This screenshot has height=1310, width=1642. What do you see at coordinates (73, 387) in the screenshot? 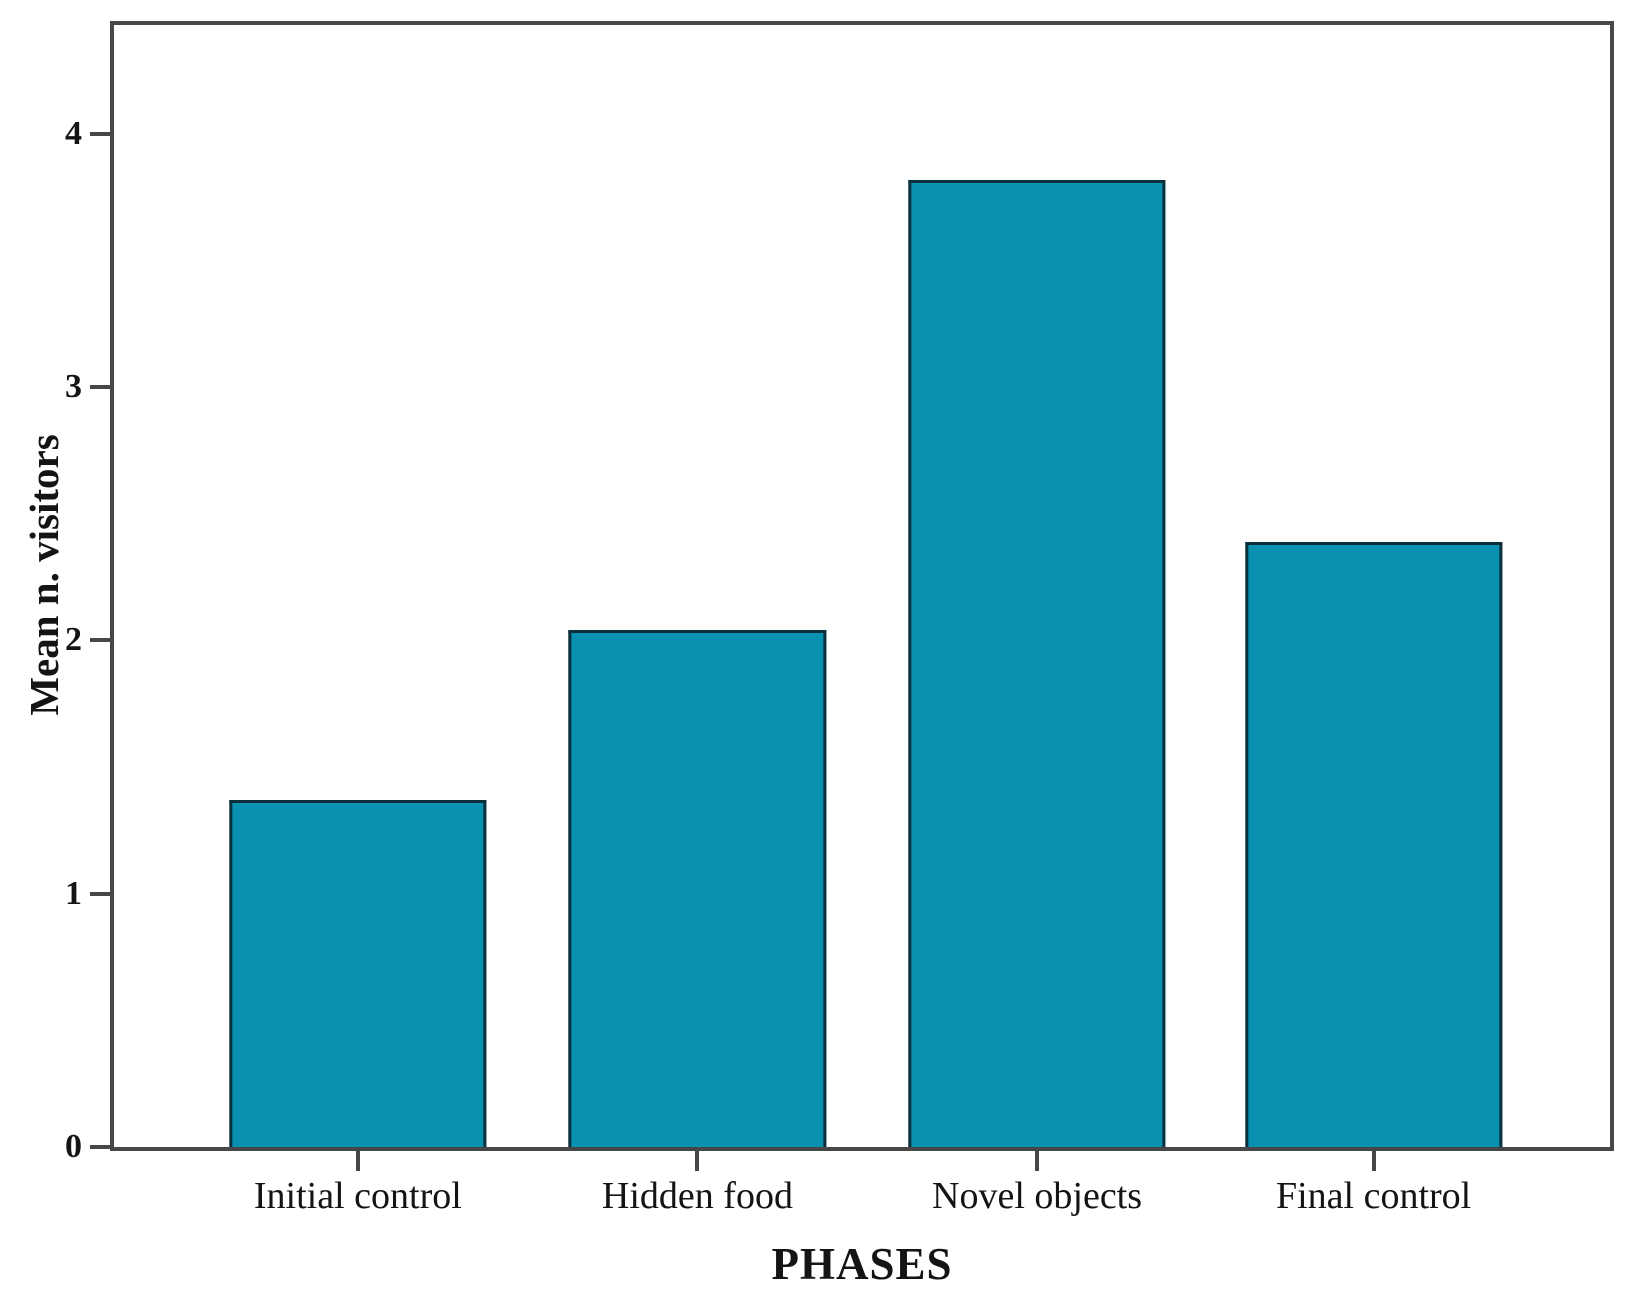
I see `y-tick-label: 3` at bounding box center [73, 387].